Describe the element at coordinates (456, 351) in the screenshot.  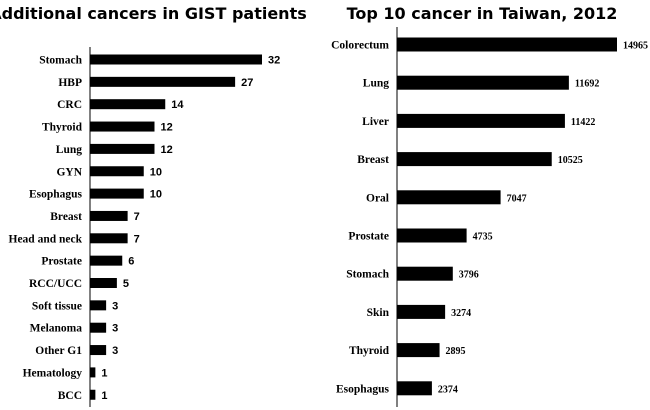
I see `data-label: 2895` at that location.